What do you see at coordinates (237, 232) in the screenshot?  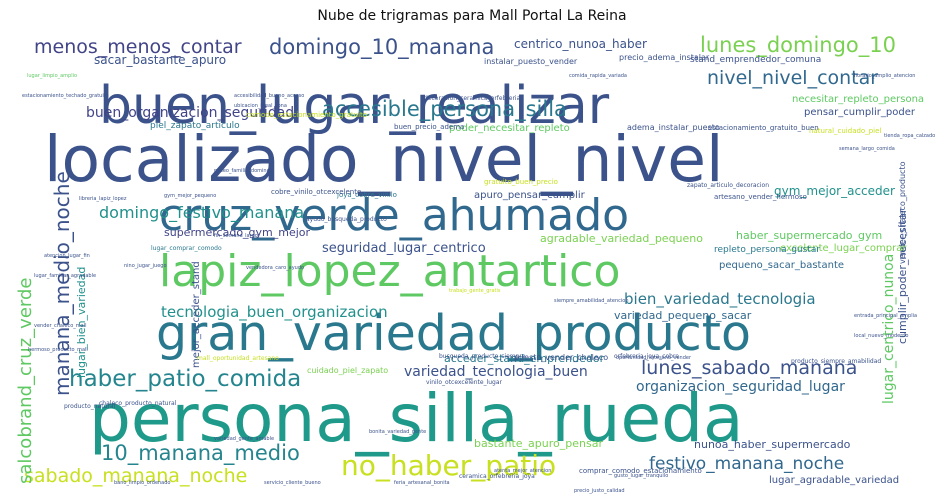 I see `word: supermercado_gym_mejor` at bounding box center [237, 232].